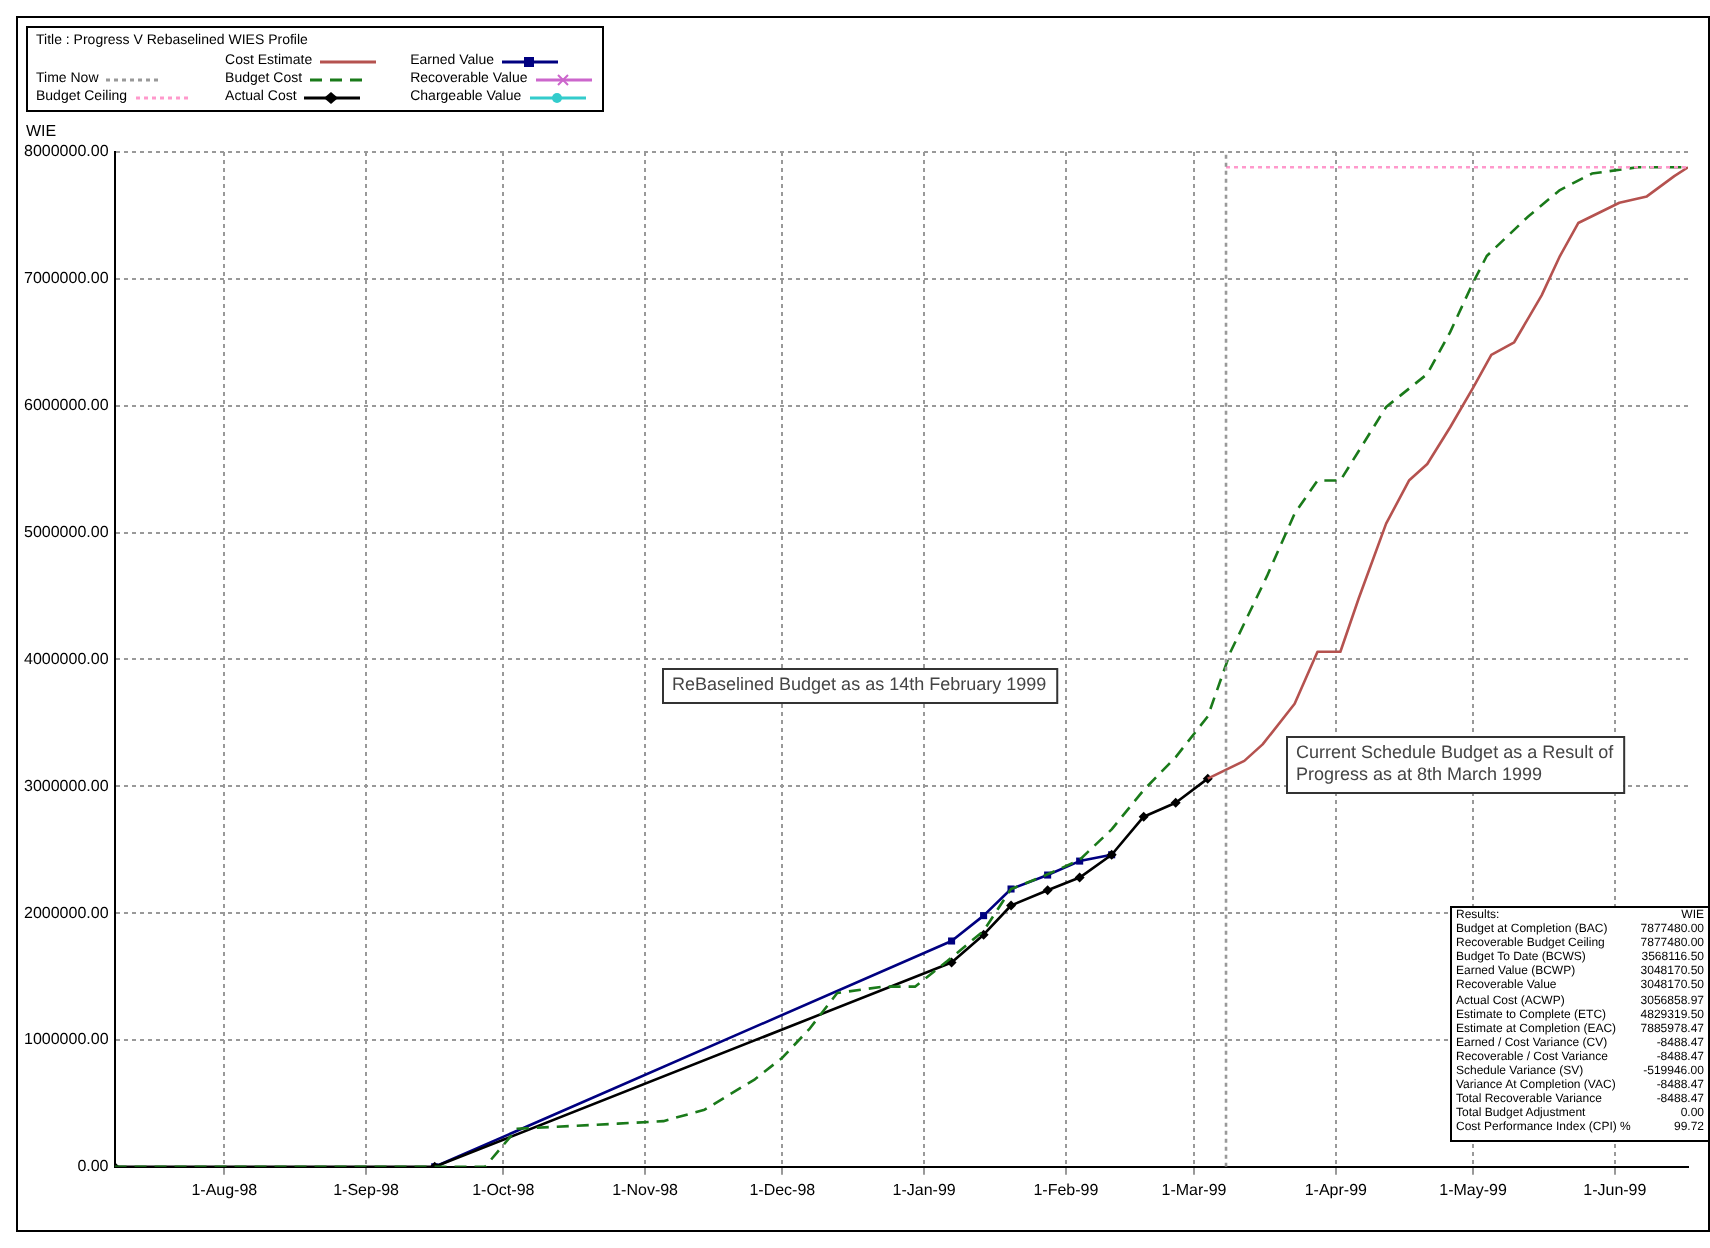 The width and height of the screenshot is (1710, 1248). Describe the element at coordinates (1066, 1189) in the screenshot. I see `x-tick-label: 1-Feb-99` at that location.